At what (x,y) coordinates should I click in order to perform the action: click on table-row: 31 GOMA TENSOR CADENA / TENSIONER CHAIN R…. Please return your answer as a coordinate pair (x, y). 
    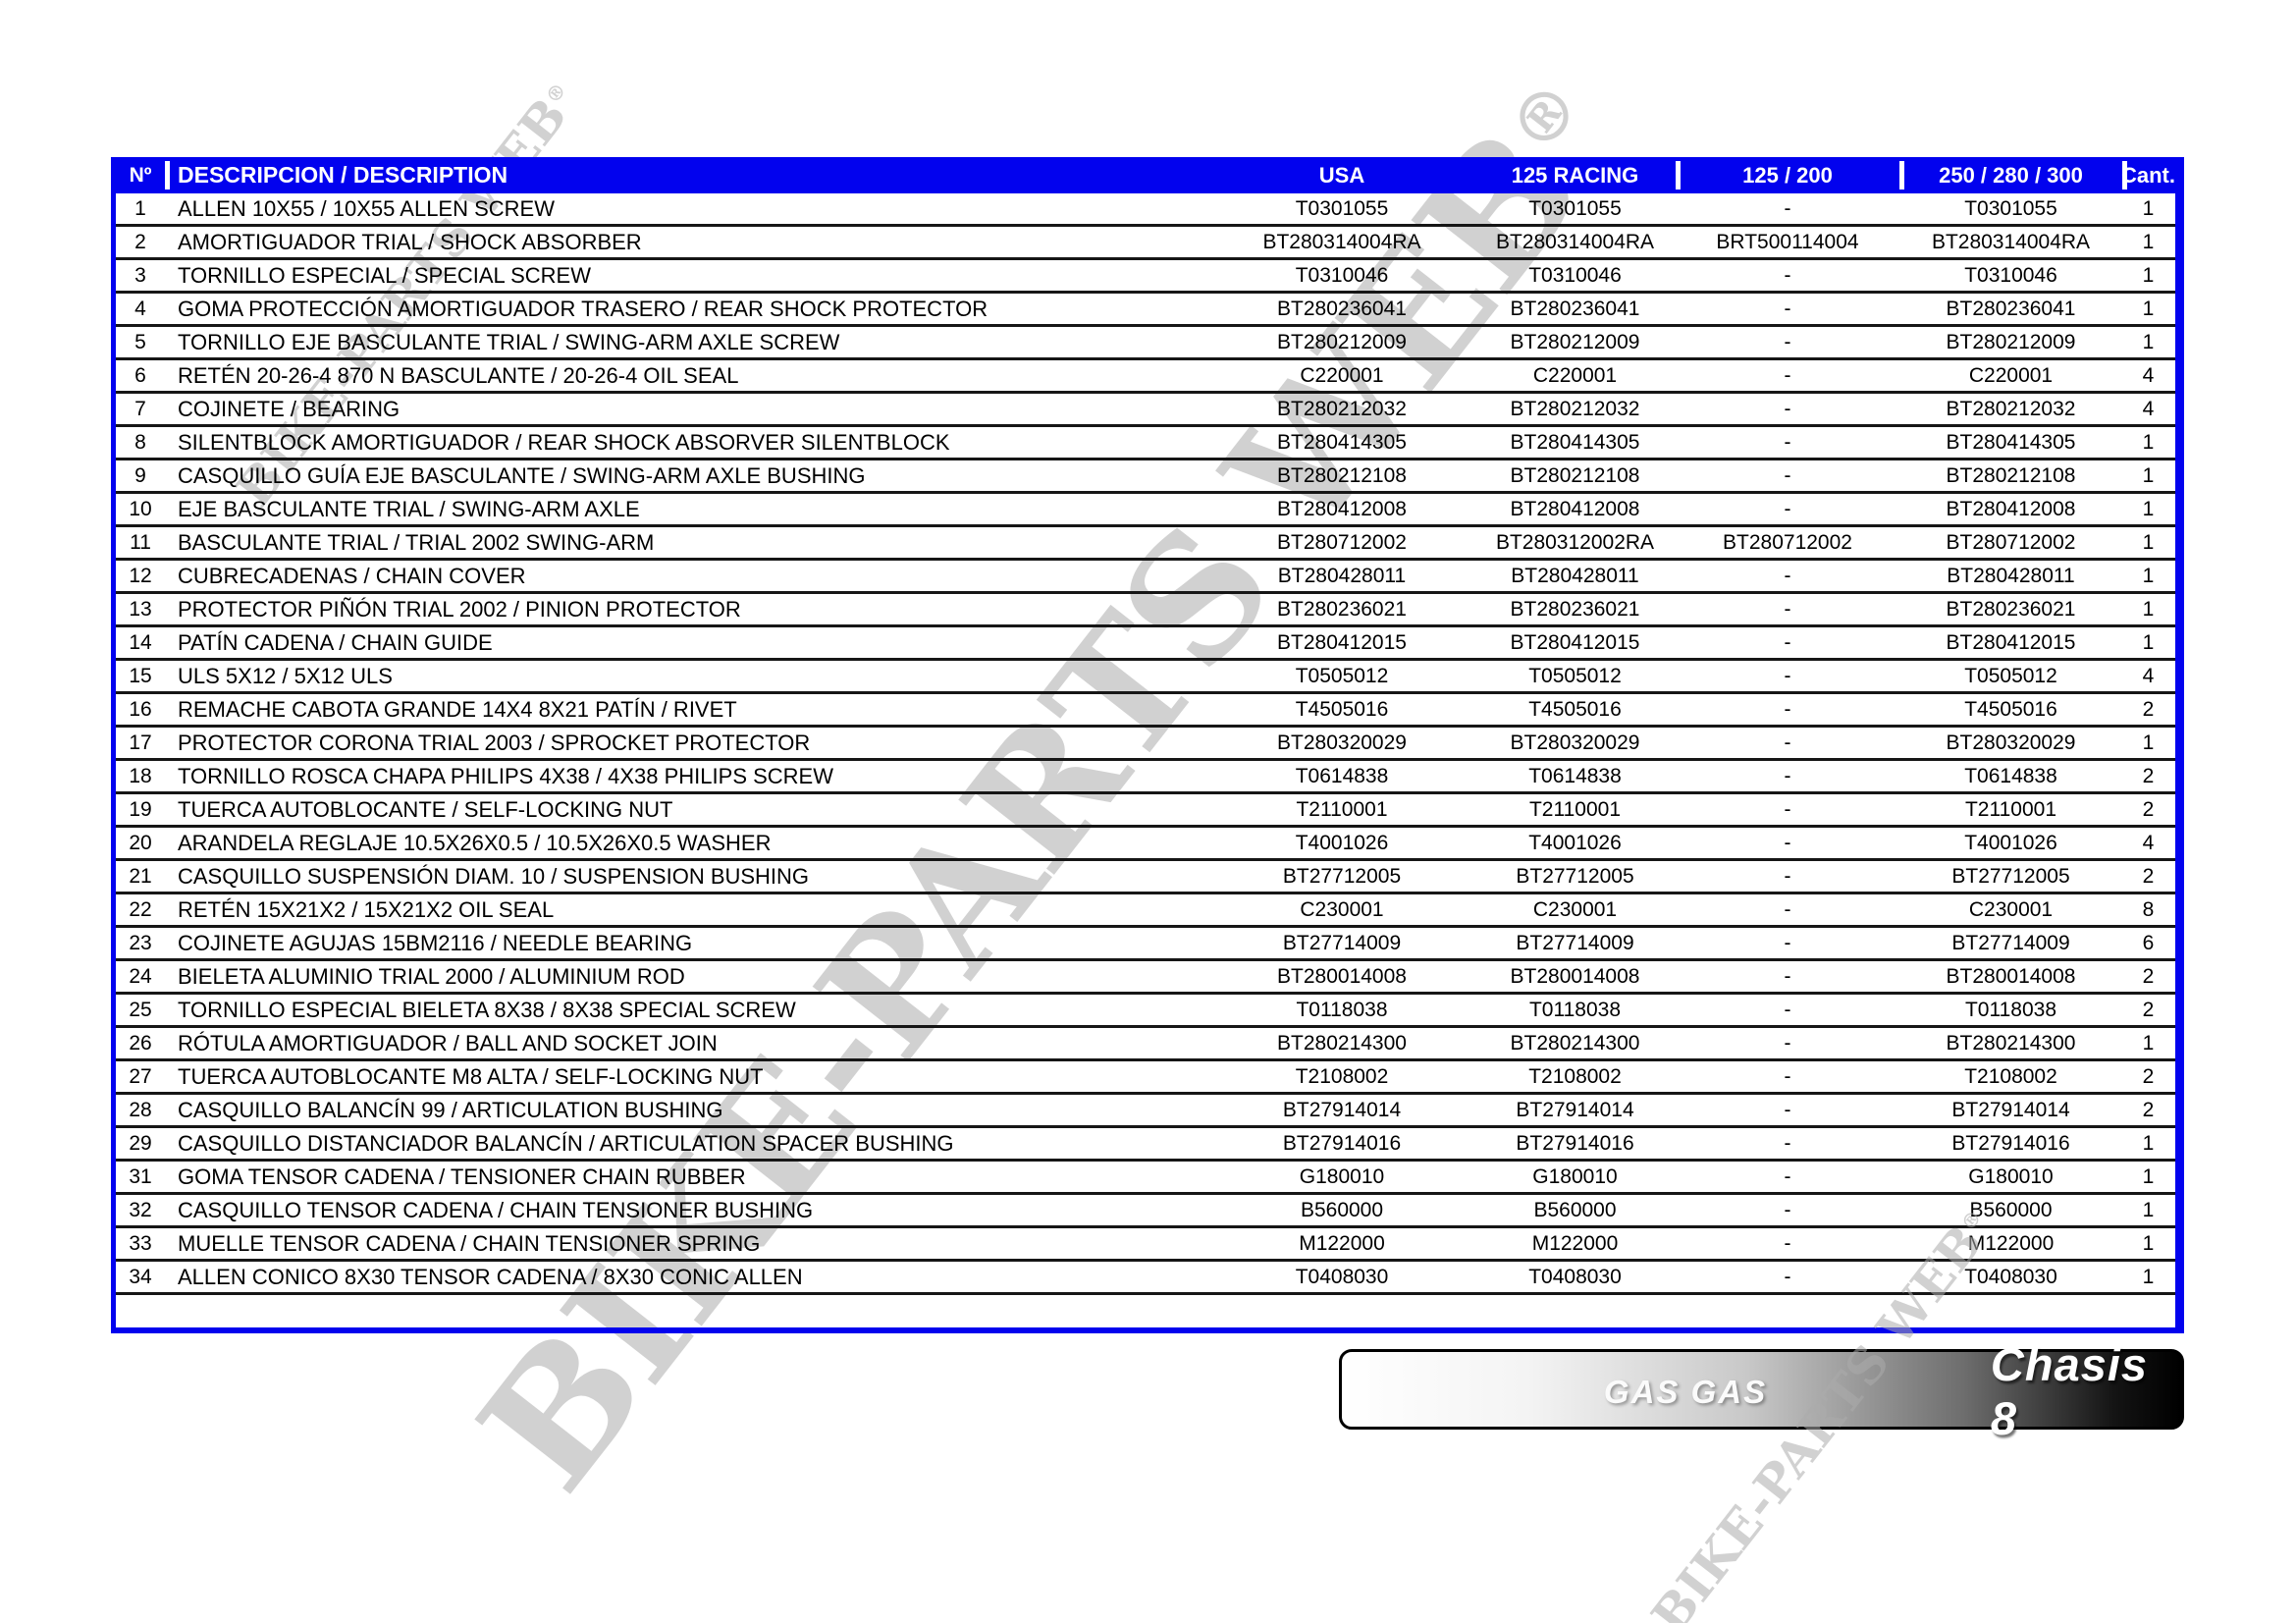
    Looking at the image, I should click on (1145, 1178).